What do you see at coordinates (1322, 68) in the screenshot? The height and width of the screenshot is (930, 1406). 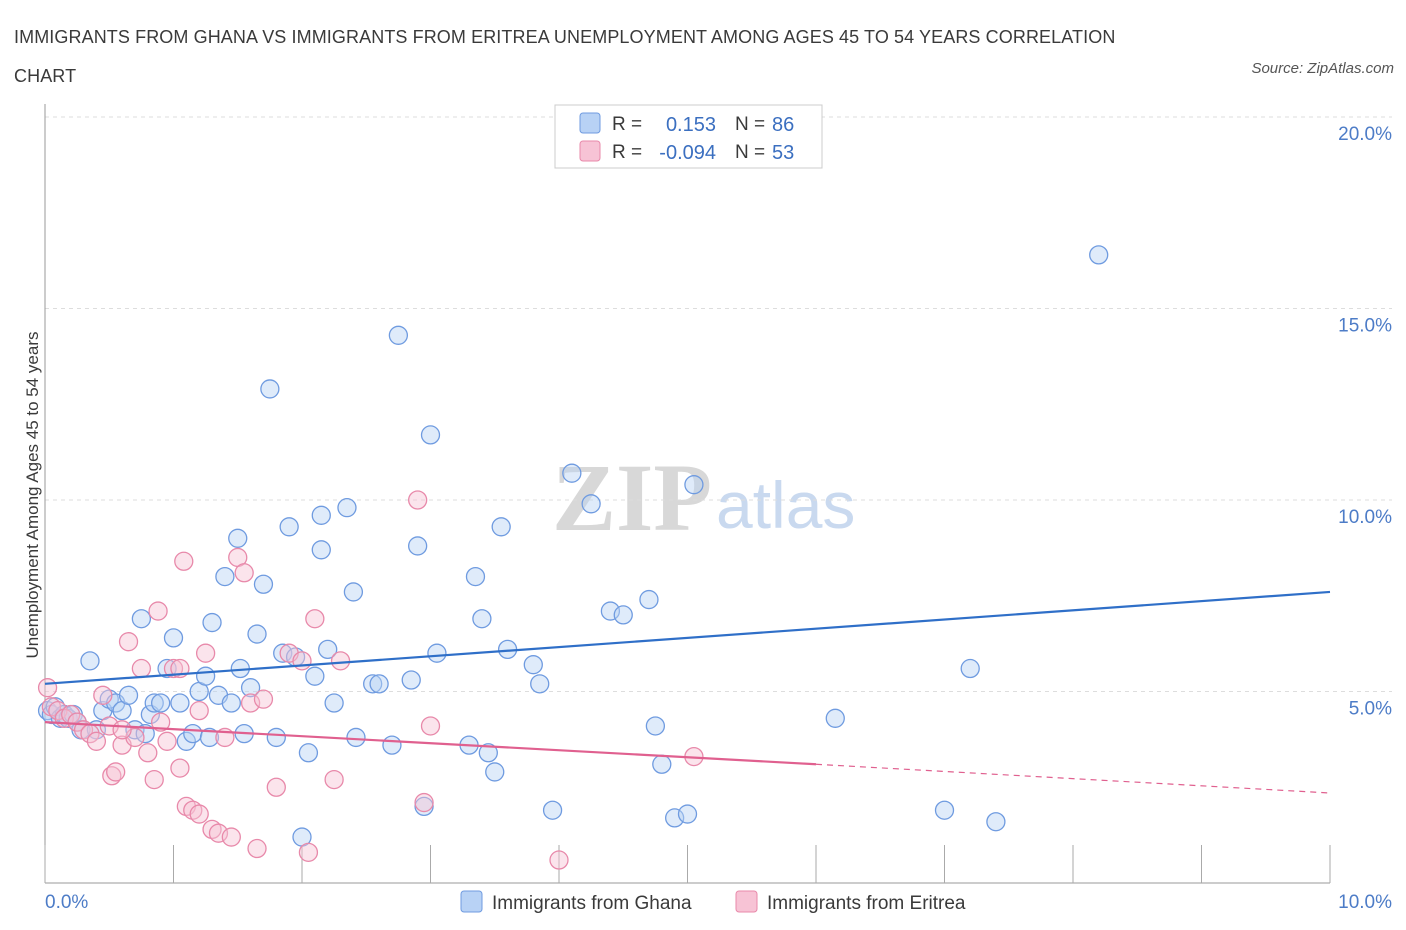 I see `chart-source: Source: ZipAtlas.com` at bounding box center [1322, 68].